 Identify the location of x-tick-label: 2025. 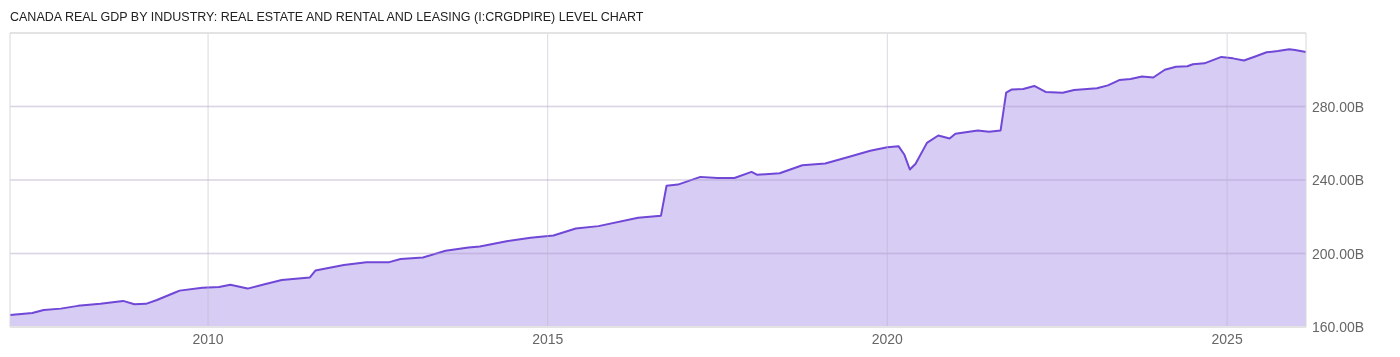
(1227, 339).